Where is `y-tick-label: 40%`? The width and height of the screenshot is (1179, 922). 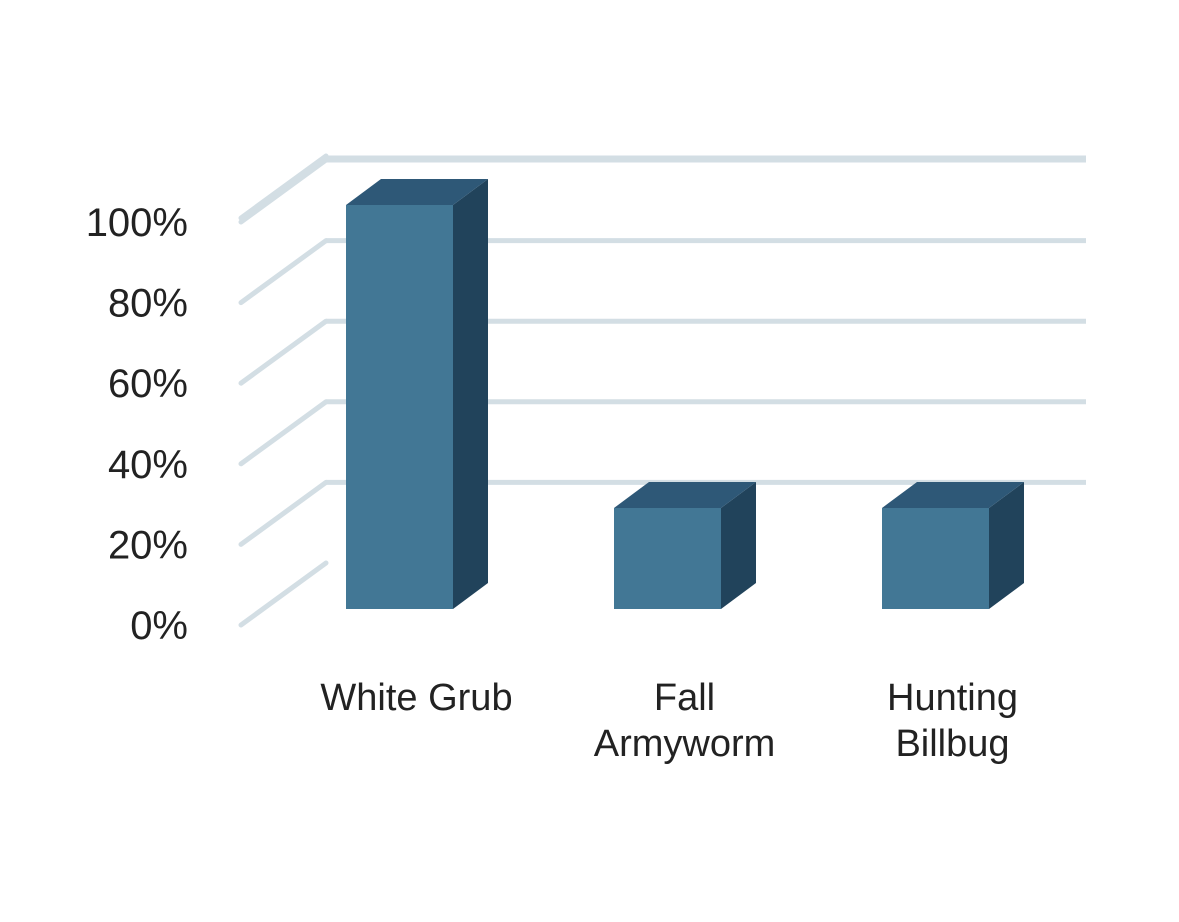 y-tick-label: 40% is located at coordinates (148, 465).